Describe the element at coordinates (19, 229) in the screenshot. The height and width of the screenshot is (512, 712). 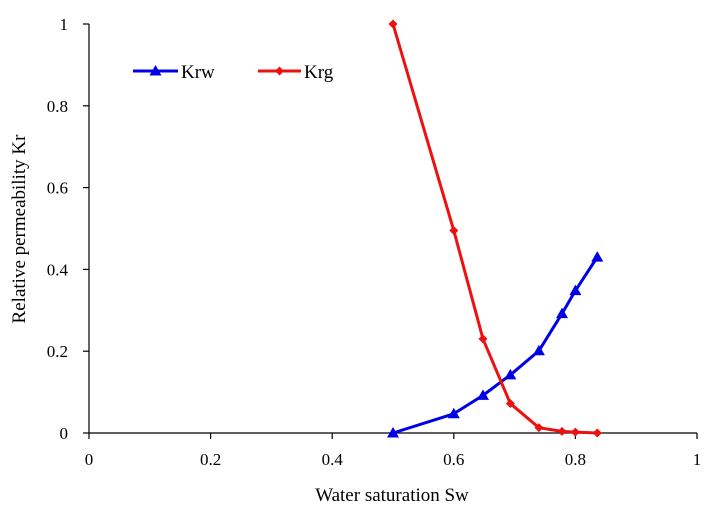
I see `y-axis-title: Relative permeability Kr` at that location.